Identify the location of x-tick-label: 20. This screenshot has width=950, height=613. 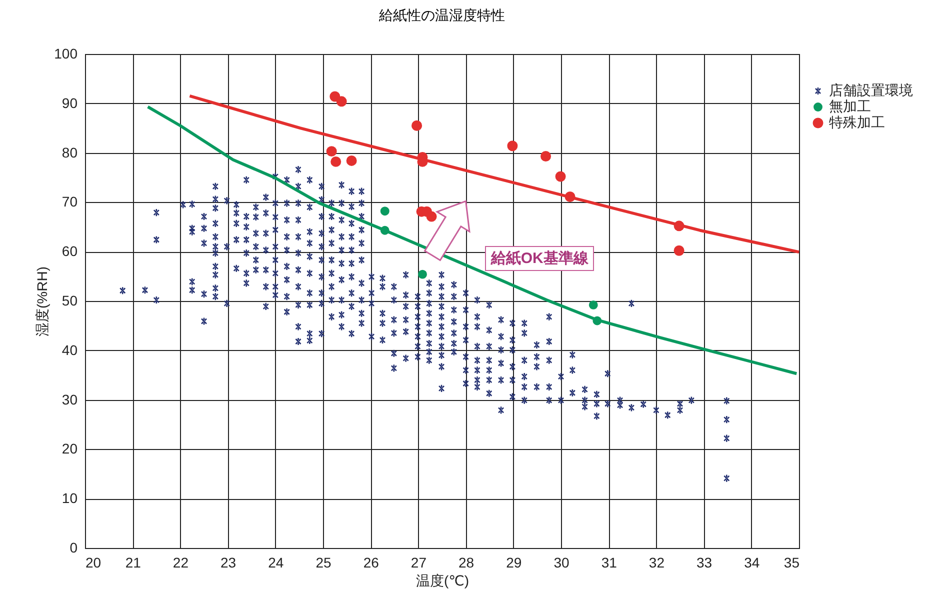
(94, 562).